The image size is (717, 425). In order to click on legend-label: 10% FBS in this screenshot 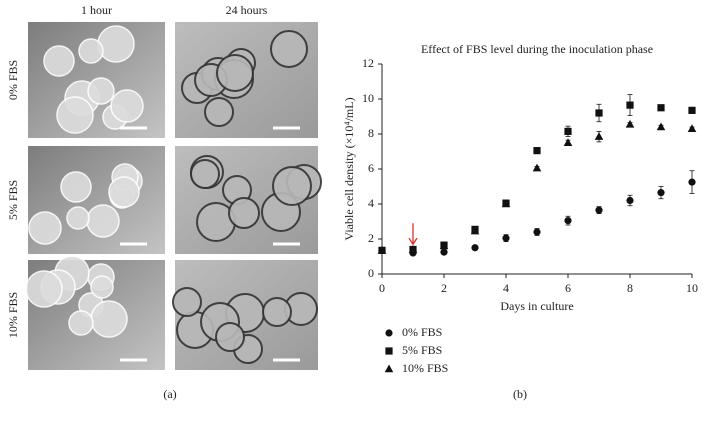, I will do `click(425, 368)`.